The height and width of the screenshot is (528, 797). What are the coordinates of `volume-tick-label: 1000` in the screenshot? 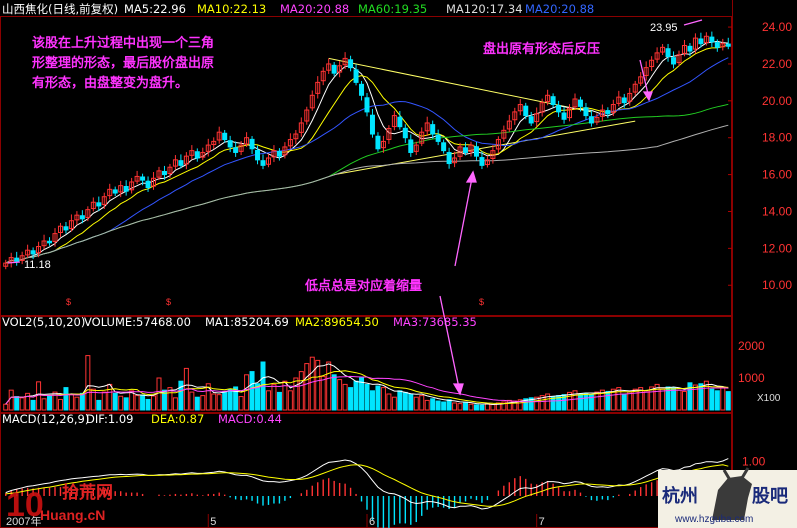 It's located at (751, 378).